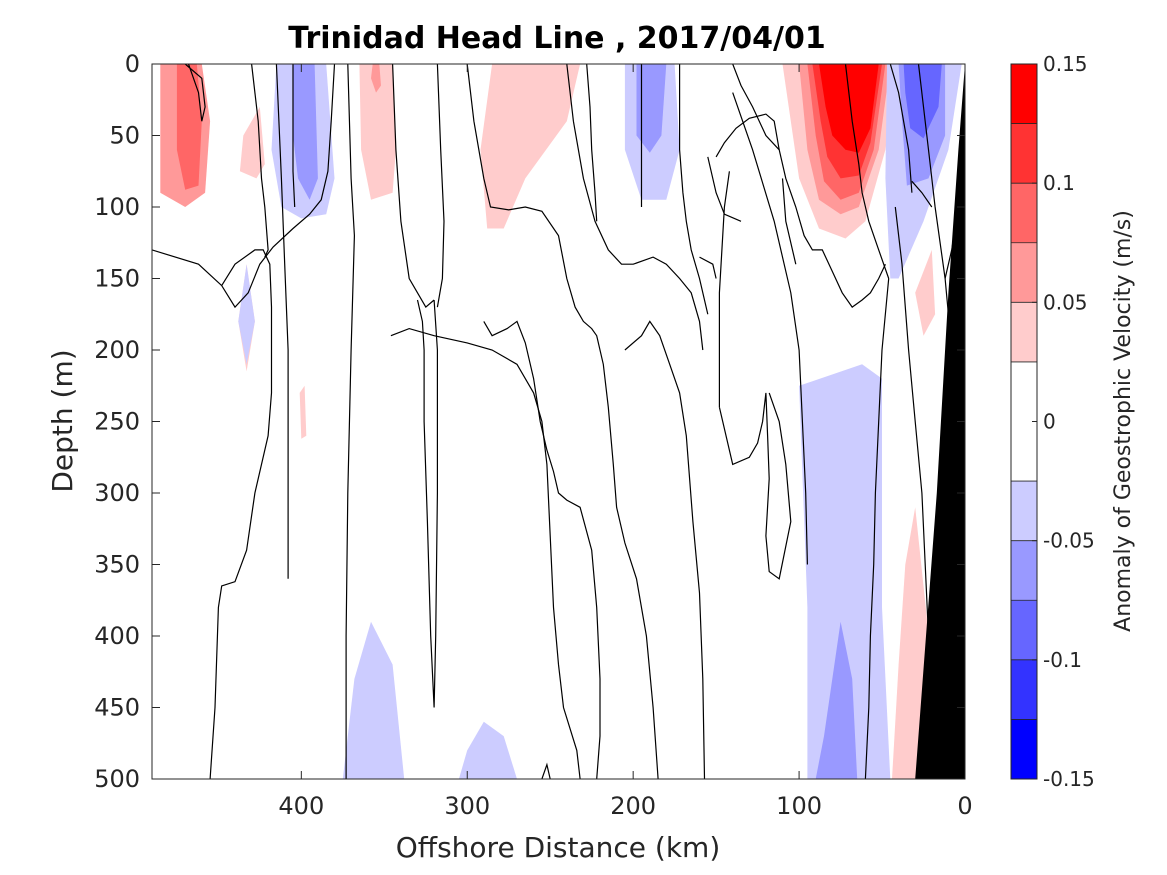  Describe the element at coordinates (556, 38) in the screenshot. I see `chart-title: Trinidad Head Line , 2017/04/01` at that location.